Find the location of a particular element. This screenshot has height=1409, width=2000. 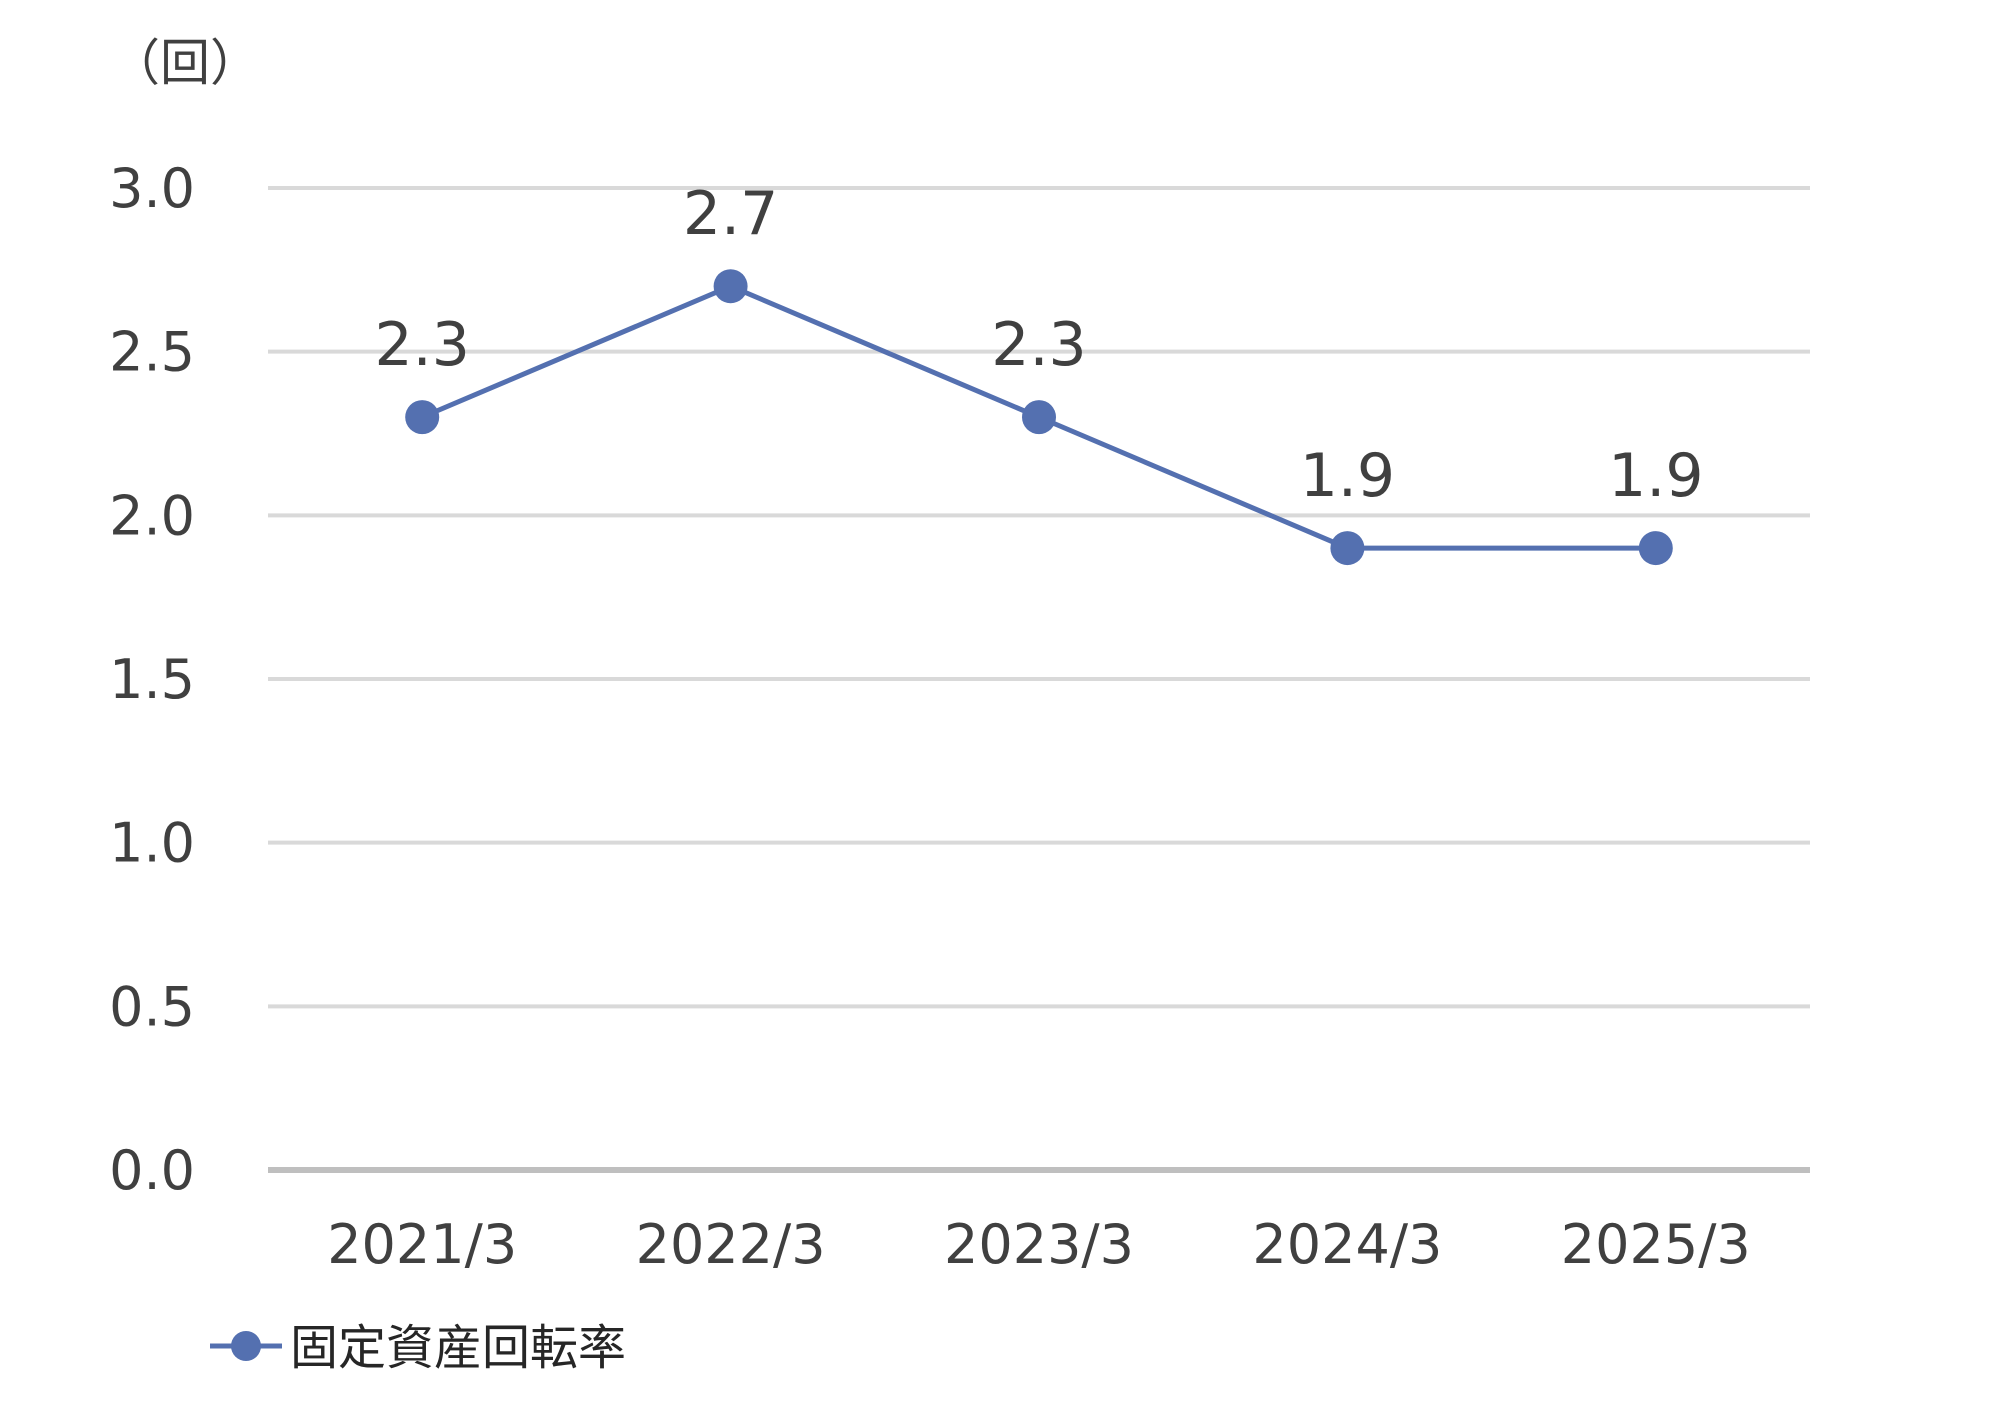

legend-label: 固定資産回転率 is located at coordinates (458, 1348).